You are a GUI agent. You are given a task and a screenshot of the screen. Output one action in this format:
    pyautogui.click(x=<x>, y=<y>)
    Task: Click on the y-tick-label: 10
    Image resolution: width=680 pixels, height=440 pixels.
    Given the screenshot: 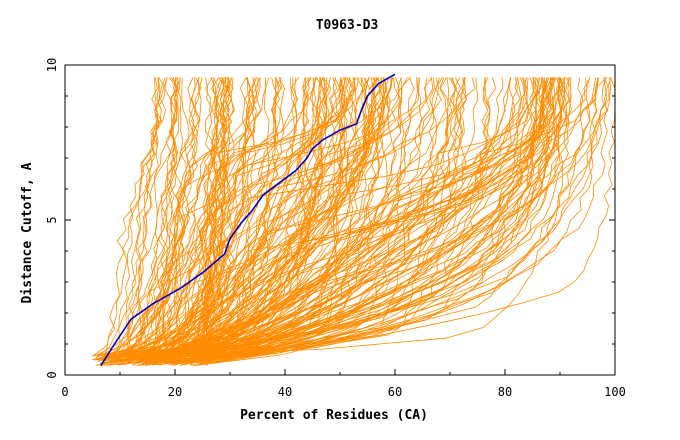 What is the action you would take?
    pyautogui.click(x=52, y=65)
    